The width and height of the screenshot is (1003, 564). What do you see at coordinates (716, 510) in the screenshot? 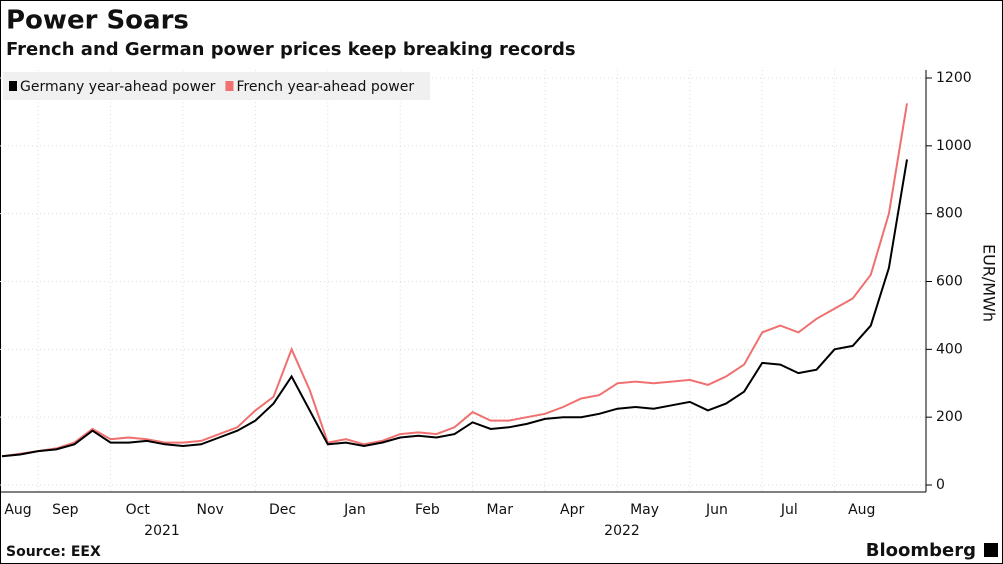
I see `x-tick-label: Jun` at bounding box center [716, 510].